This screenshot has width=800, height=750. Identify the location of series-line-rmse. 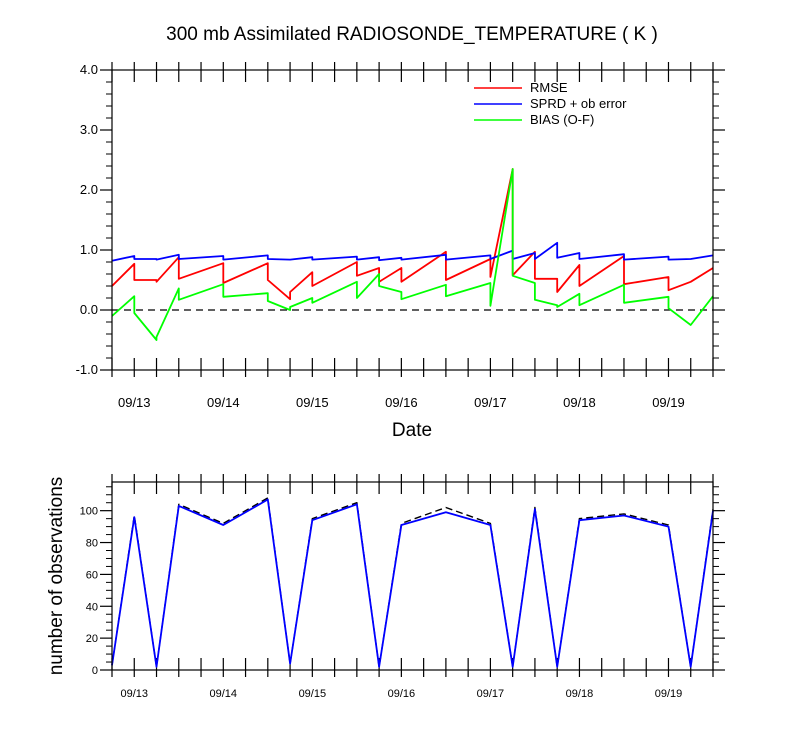
(412, 234).